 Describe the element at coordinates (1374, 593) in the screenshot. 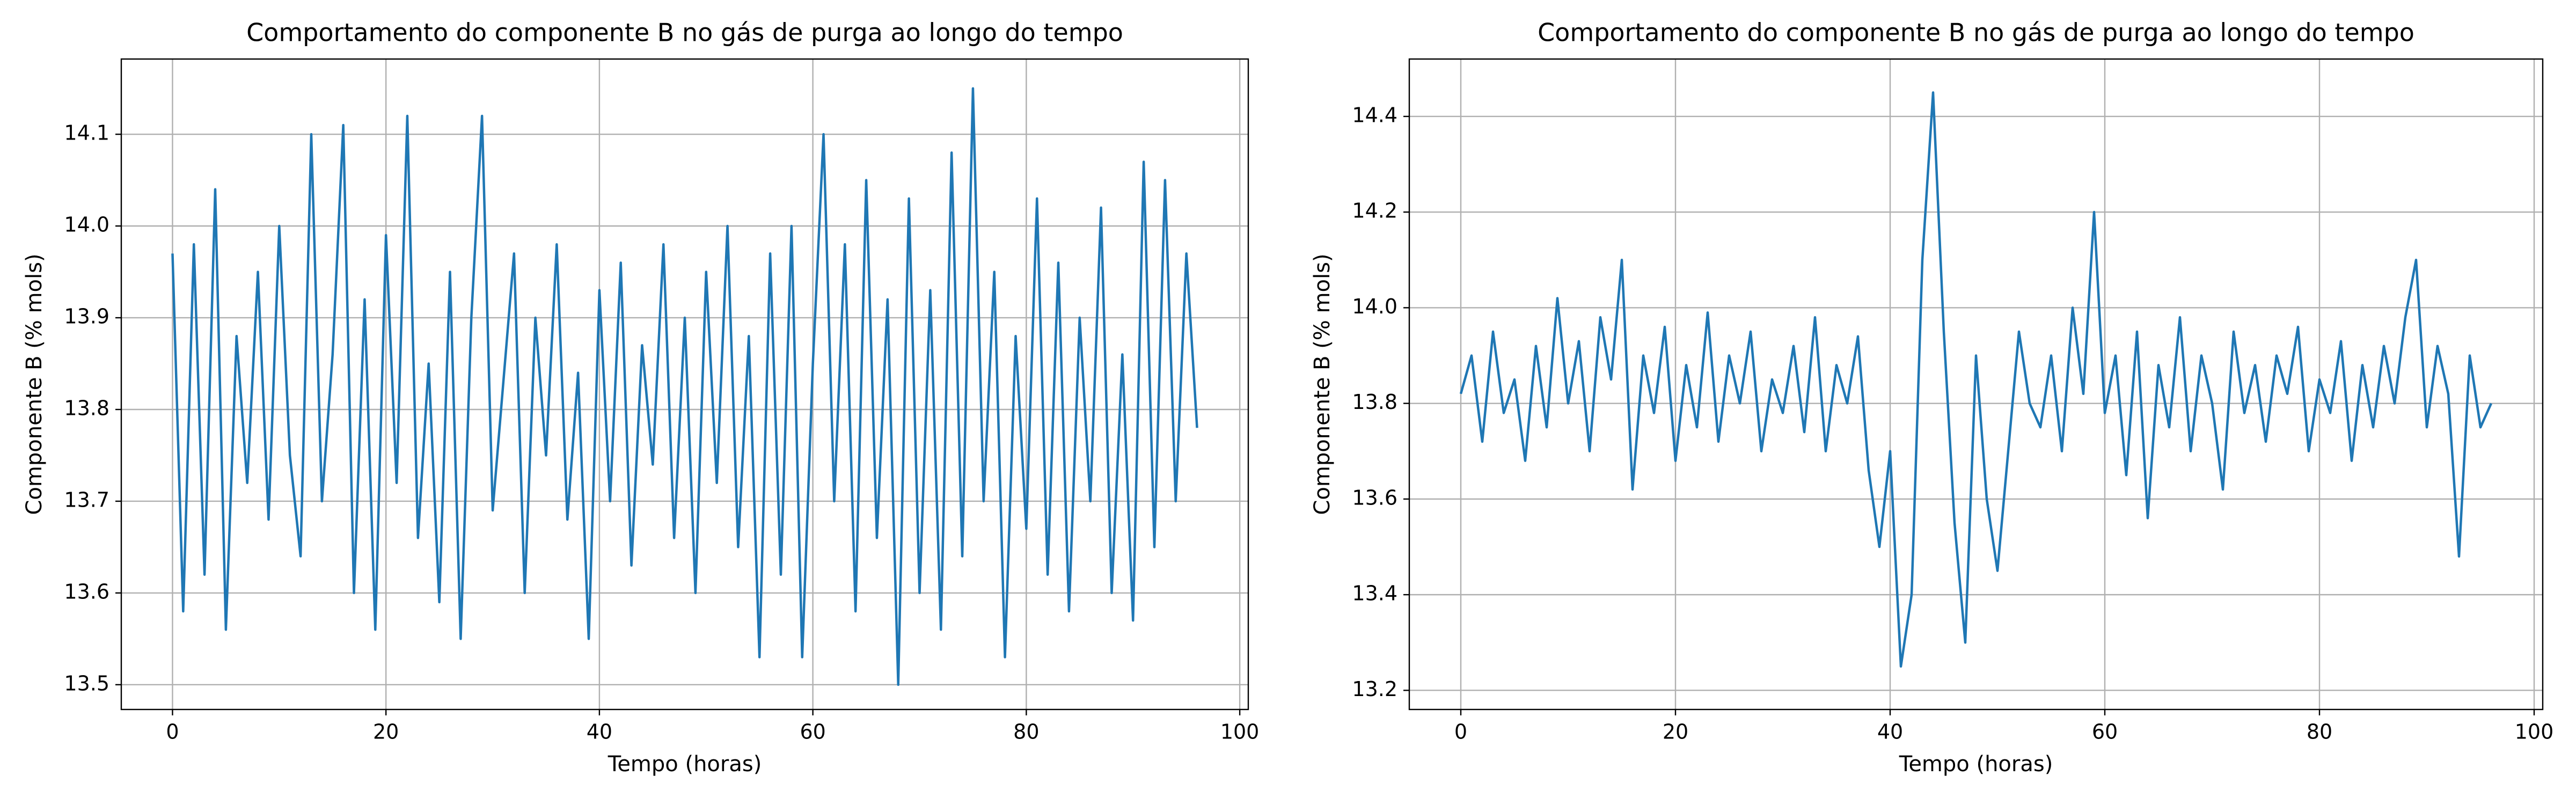

I see `y-tick-label: 13.4` at that location.